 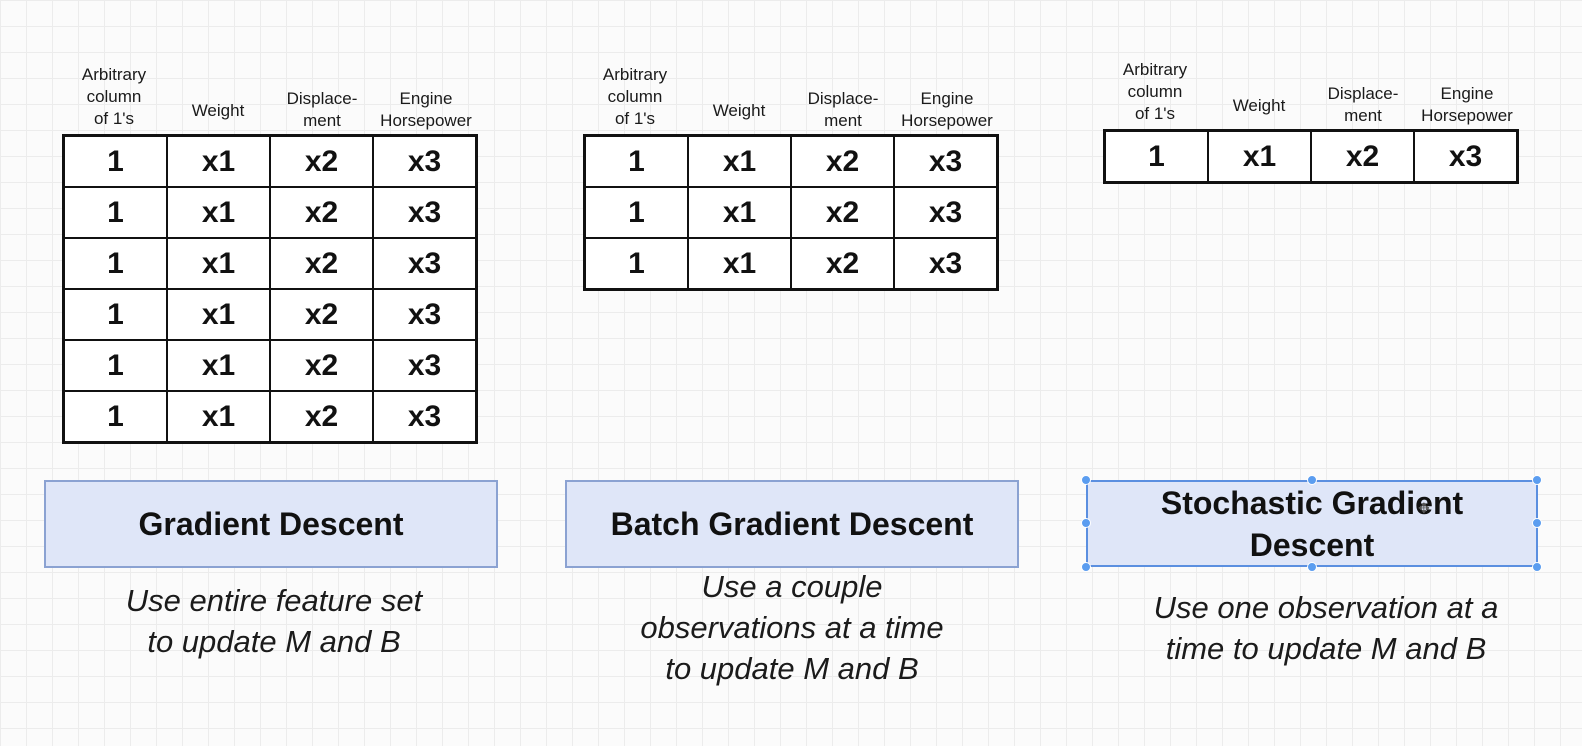 I want to click on gradient-descent-description: Use entire feature set to update M and B, so click(x=274, y=621).